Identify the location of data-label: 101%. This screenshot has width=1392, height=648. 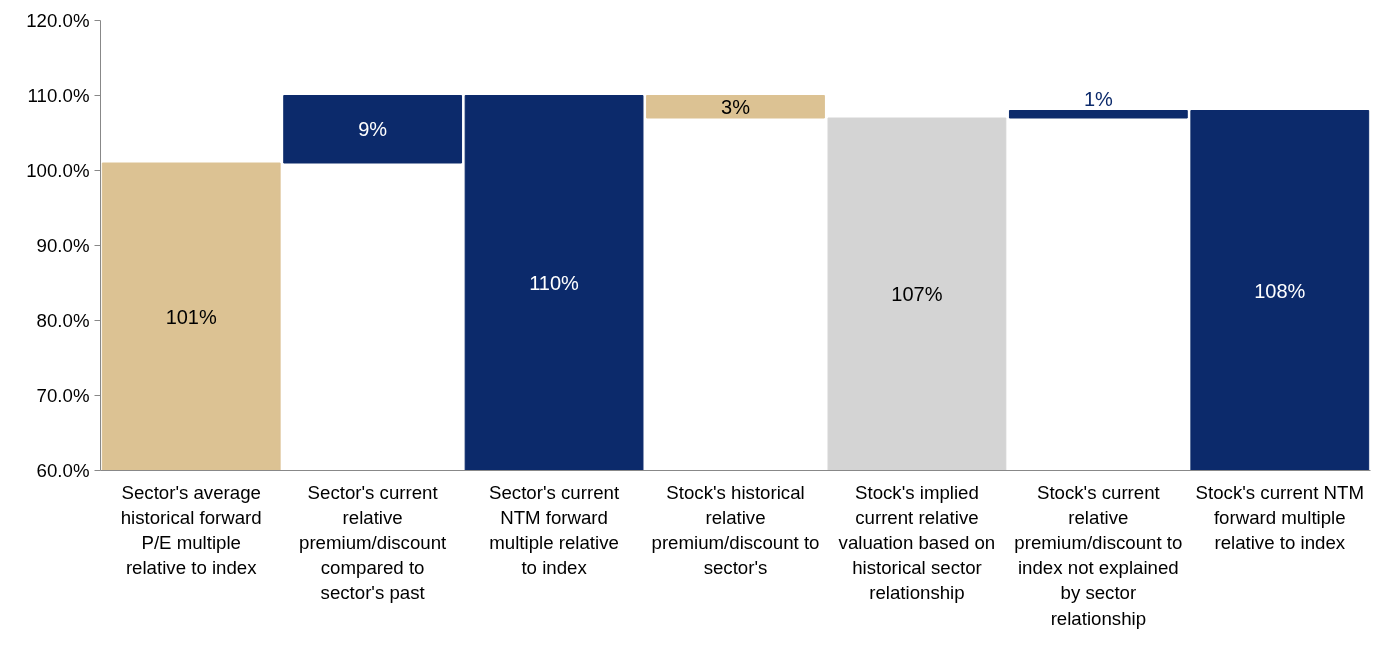
(191, 316).